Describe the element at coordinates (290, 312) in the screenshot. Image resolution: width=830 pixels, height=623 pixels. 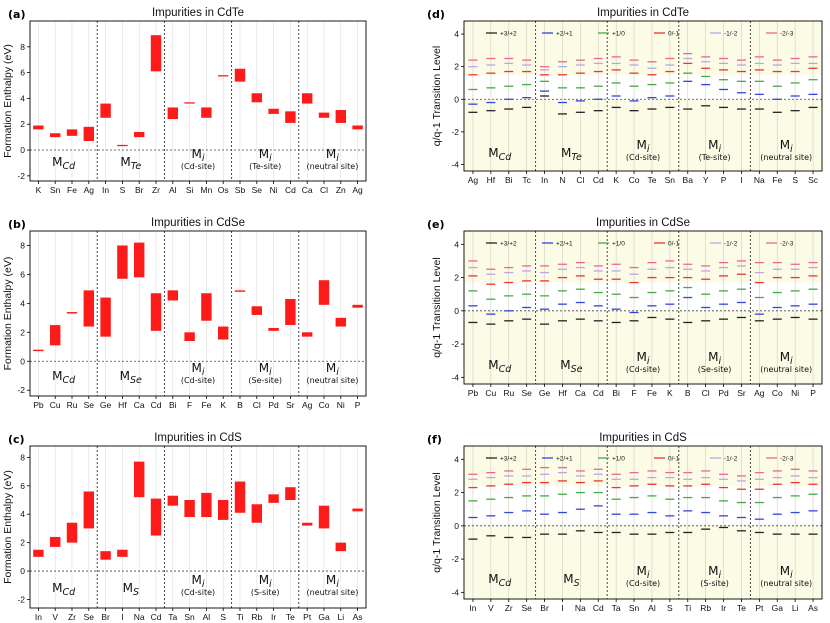
I see `bar-Sr` at that location.